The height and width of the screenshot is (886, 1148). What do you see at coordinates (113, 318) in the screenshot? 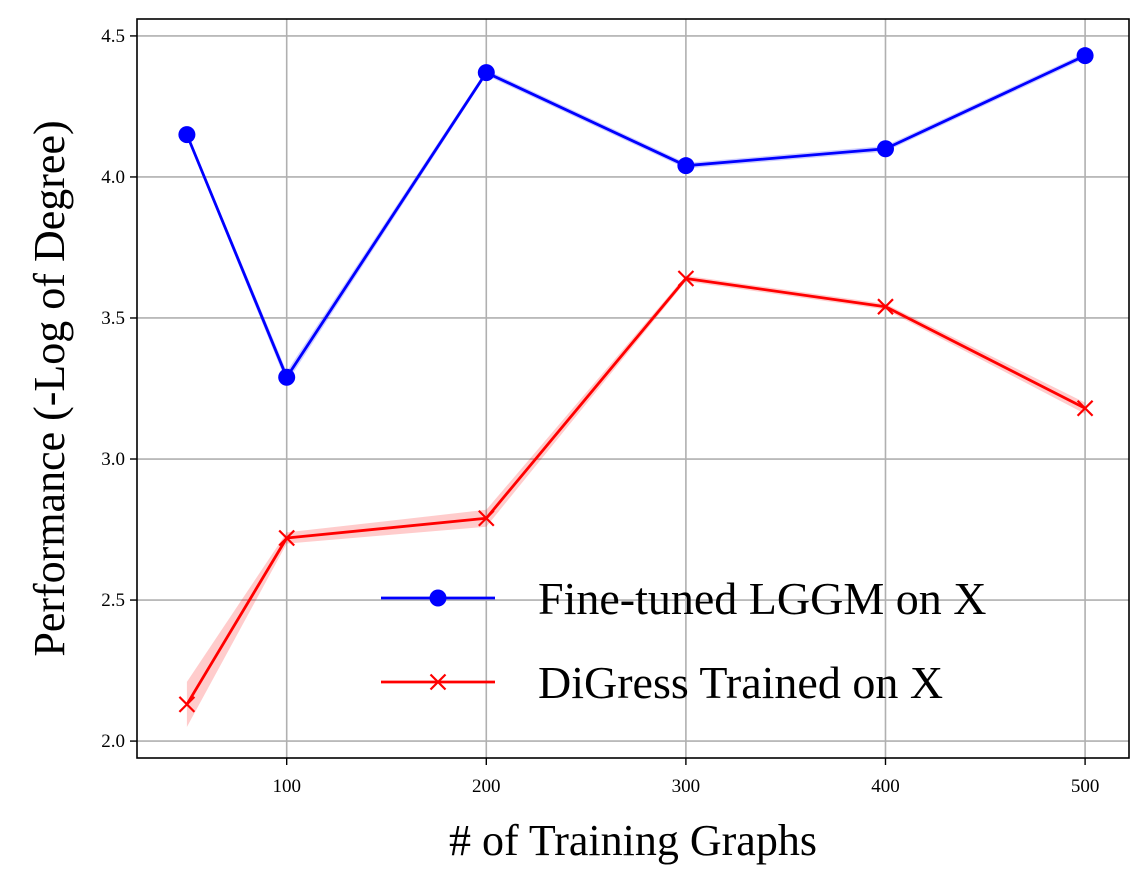
I see `y-tick-label: 3.5` at bounding box center [113, 318].